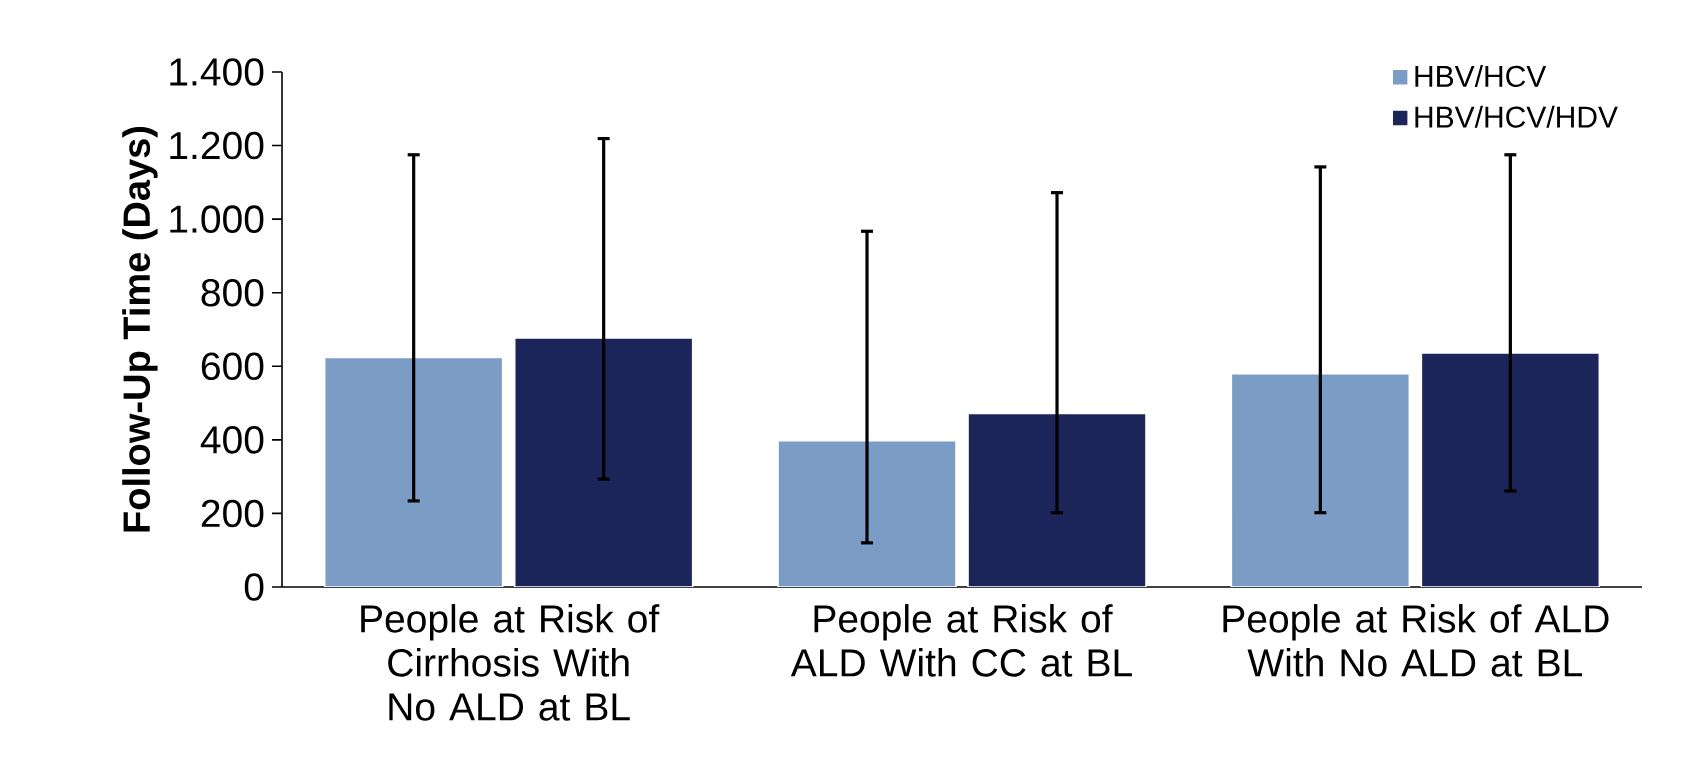  What do you see at coordinates (140, 329) in the screenshot?
I see `y-axis-title: Follow-Up Time (Days)` at bounding box center [140, 329].